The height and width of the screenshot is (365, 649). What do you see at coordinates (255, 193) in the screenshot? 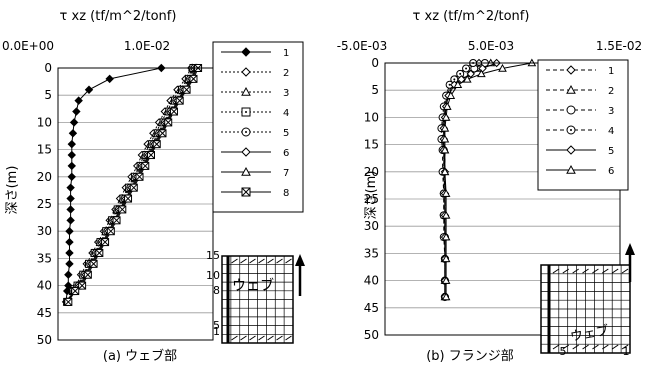
I see `legend-entry: 8` at bounding box center [255, 193].